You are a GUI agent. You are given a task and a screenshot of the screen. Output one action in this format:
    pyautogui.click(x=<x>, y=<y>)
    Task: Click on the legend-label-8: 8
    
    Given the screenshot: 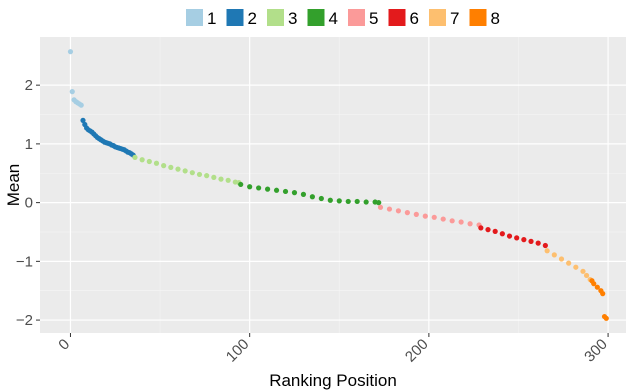 What is the action you would take?
    pyautogui.click(x=495, y=18)
    